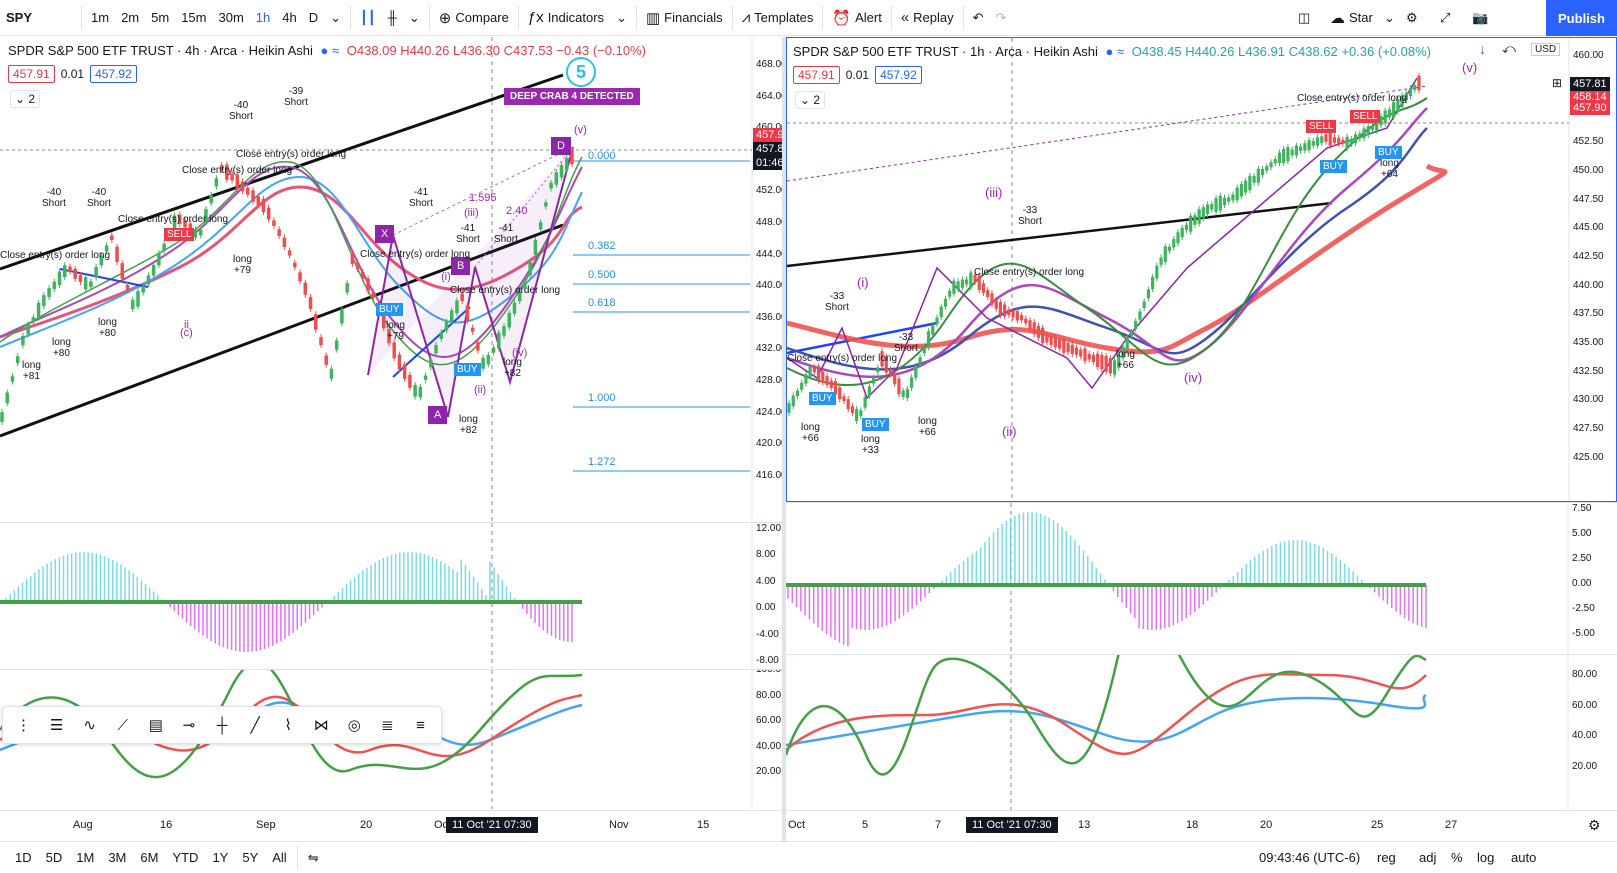 This screenshot has width=1617, height=873. I want to click on range-1m: 1M, so click(85, 857).